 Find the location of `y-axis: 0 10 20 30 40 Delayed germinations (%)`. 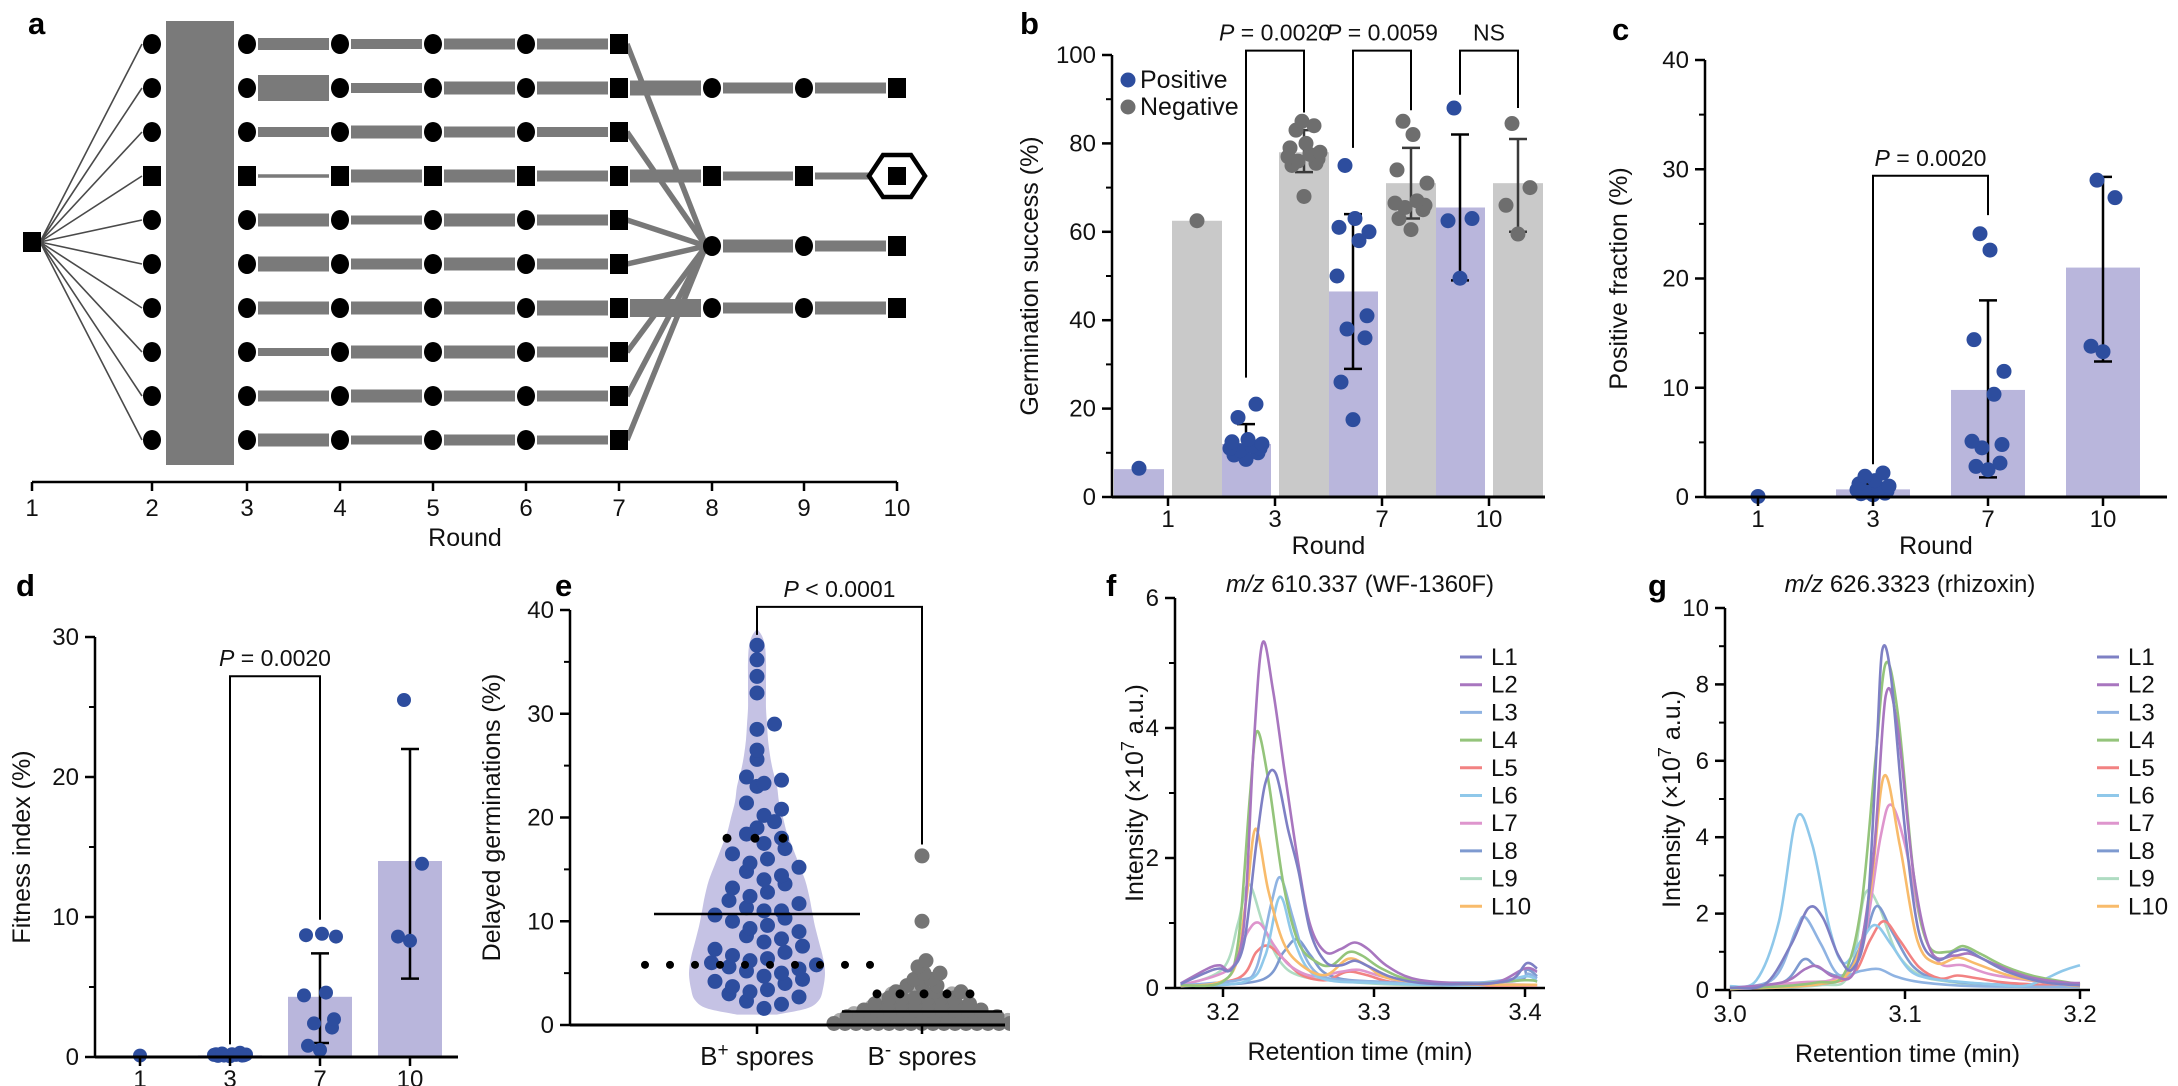

y-axis: 0 10 20 30 40 Delayed germinations (%) is located at coordinates (525, 818).